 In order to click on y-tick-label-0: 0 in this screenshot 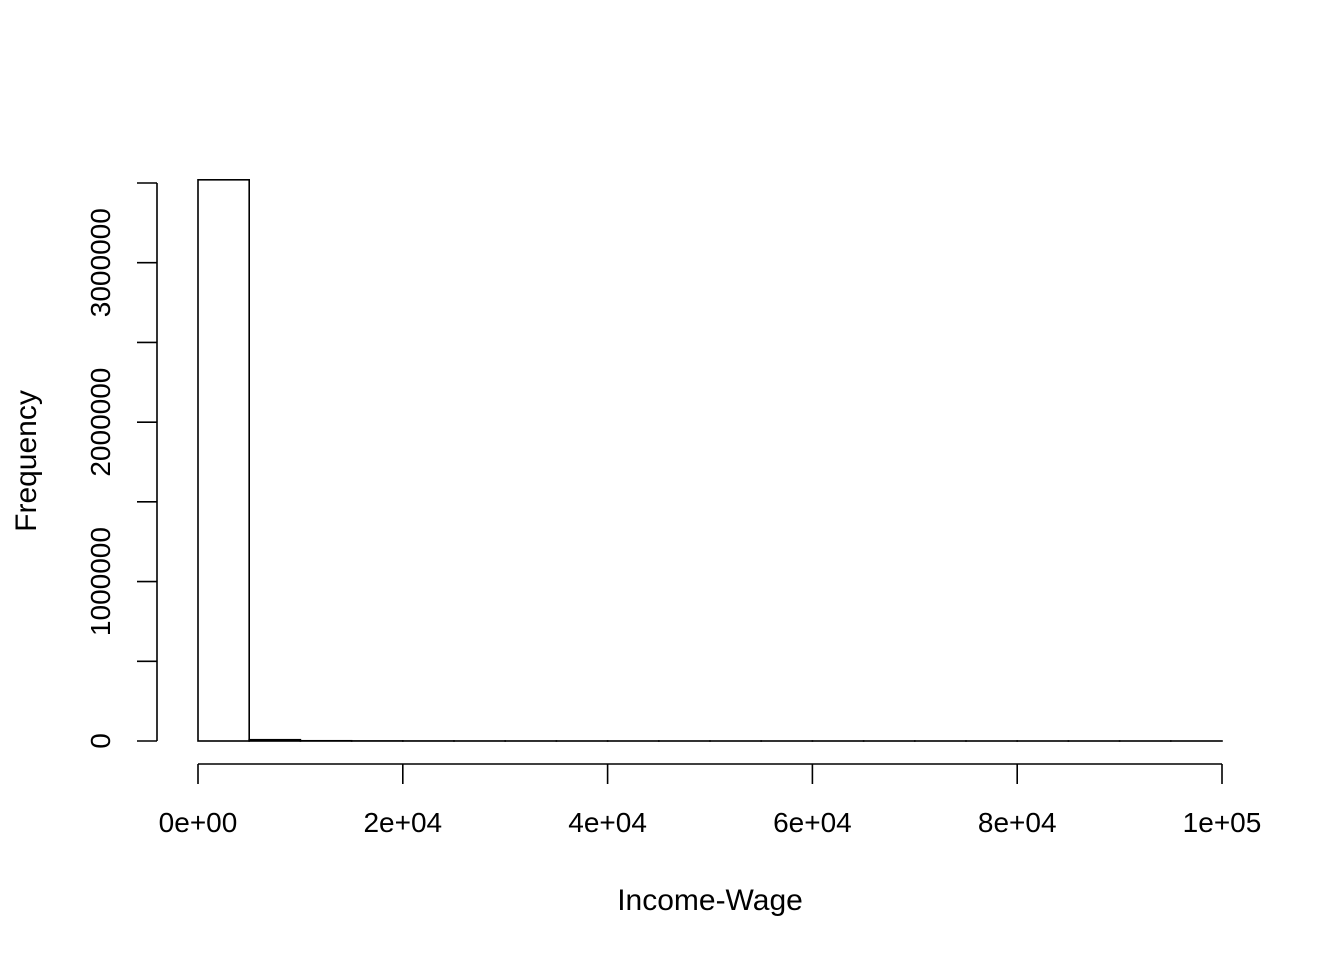, I will do `click(100, 741)`.